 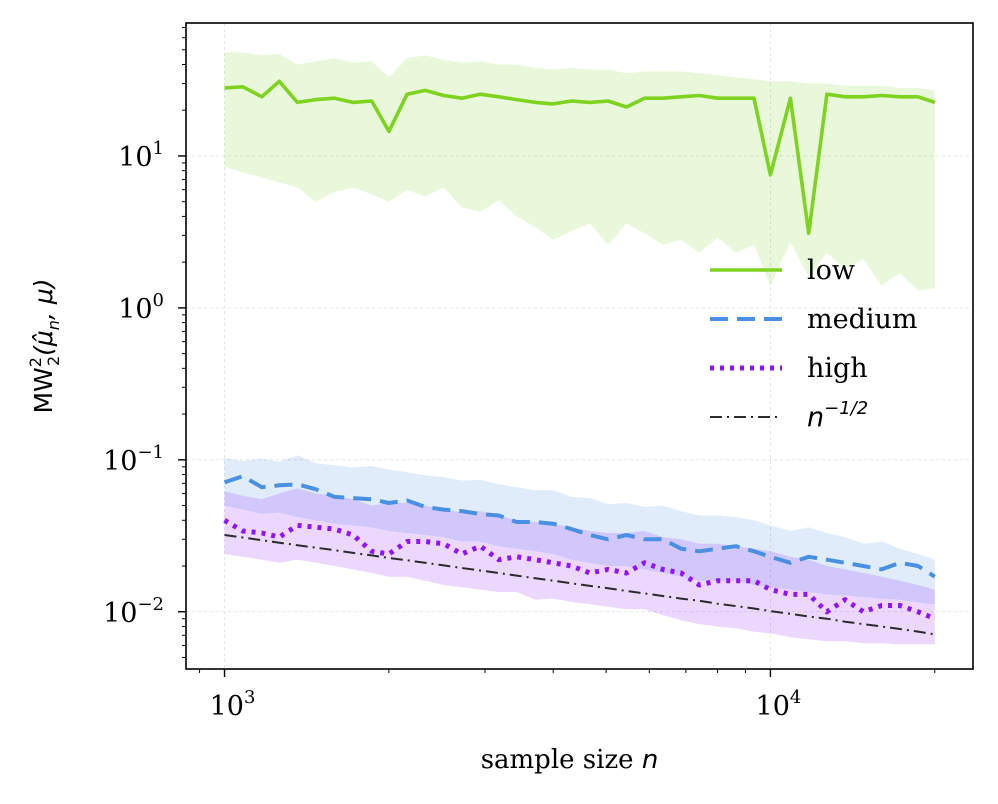 What do you see at coordinates (579, 526) in the screenshot?
I see `series-line-medium` at bounding box center [579, 526].